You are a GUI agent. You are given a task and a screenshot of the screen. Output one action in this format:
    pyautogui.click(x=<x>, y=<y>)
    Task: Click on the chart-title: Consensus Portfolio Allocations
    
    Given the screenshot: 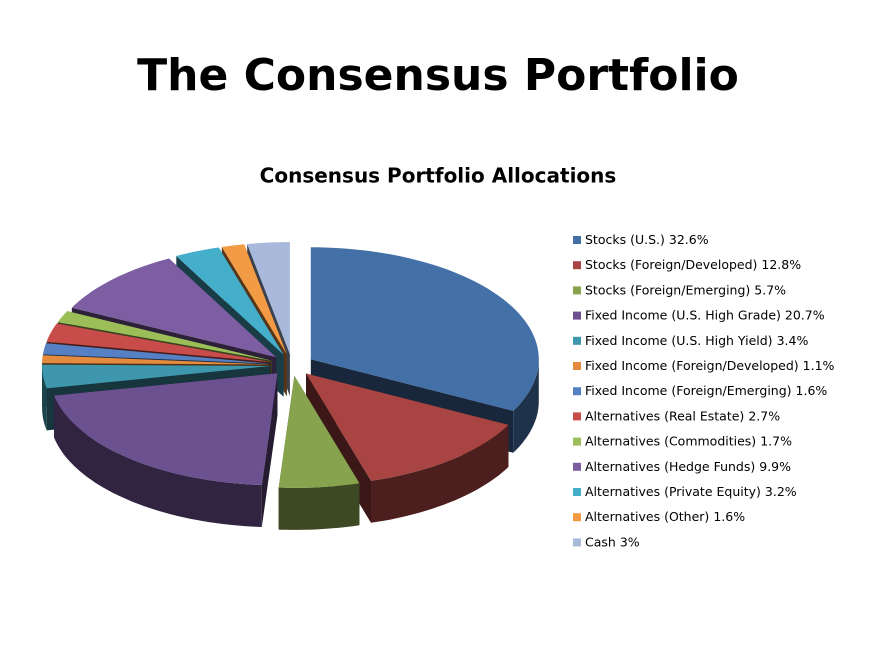 What is the action you would take?
    pyautogui.click(x=438, y=176)
    